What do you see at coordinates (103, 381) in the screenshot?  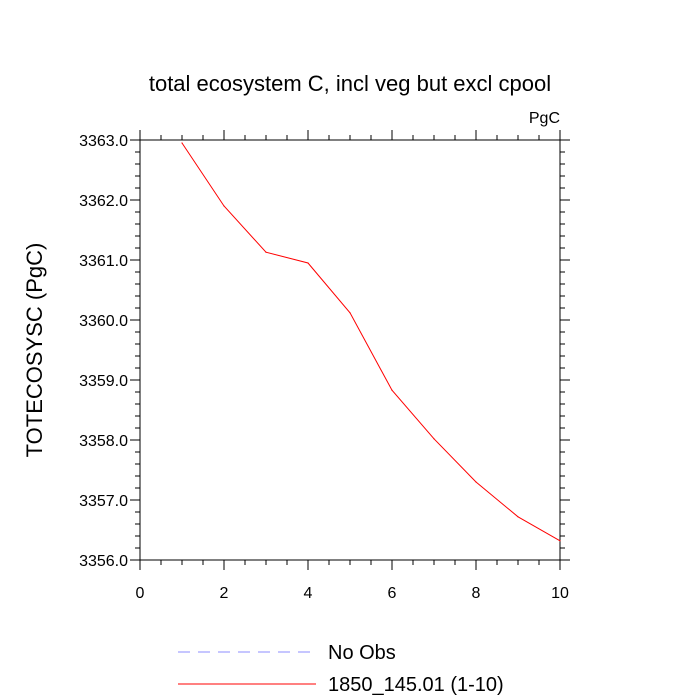 I see `y-tick-label: 3359.0` at bounding box center [103, 381].